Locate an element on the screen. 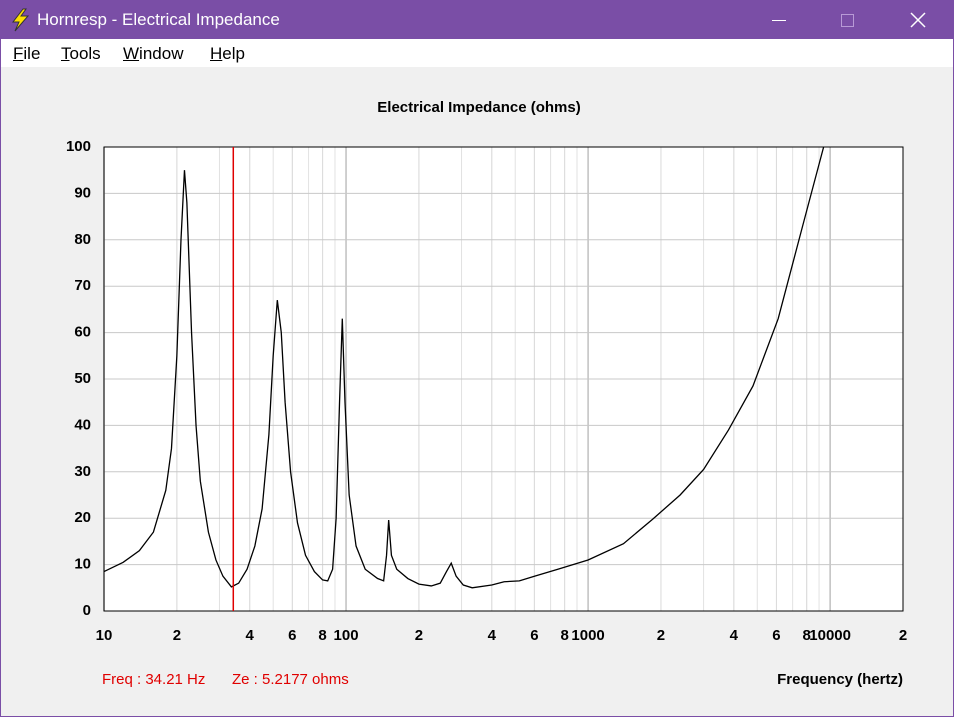 The height and width of the screenshot is (717, 954). menu-item: Tools is located at coordinates (81, 53).